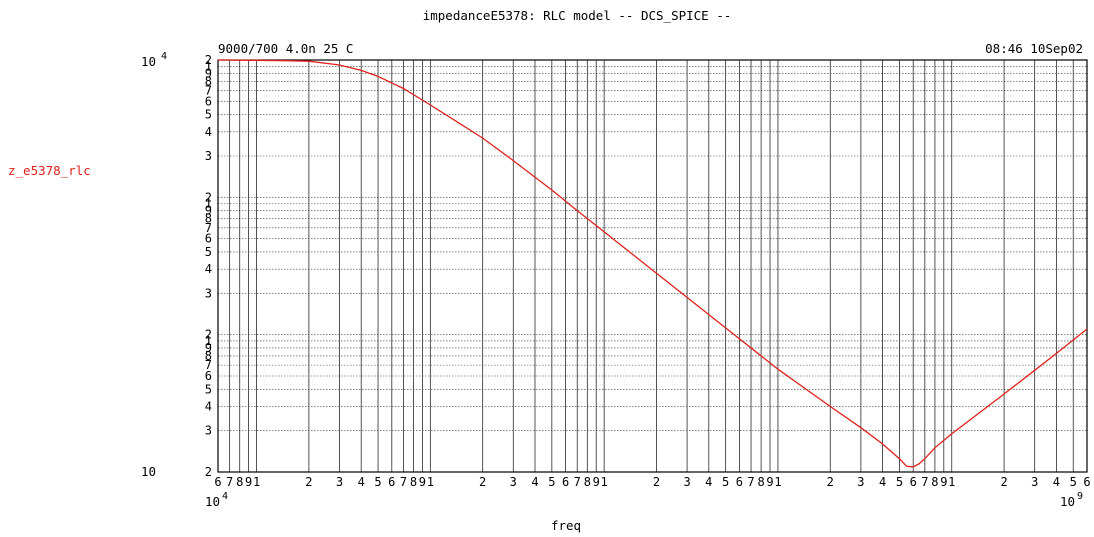  What do you see at coordinates (49, 170) in the screenshot?
I see `y-axis-label: z_e5378_rlc` at bounding box center [49, 170].